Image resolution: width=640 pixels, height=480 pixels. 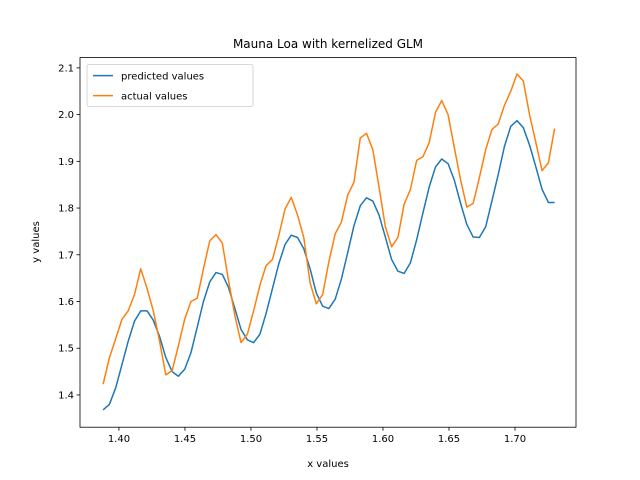 What do you see at coordinates (515, 439) in the screenshot?
I see `x-tick-label: 1.70` at bounding box center [515, 439].